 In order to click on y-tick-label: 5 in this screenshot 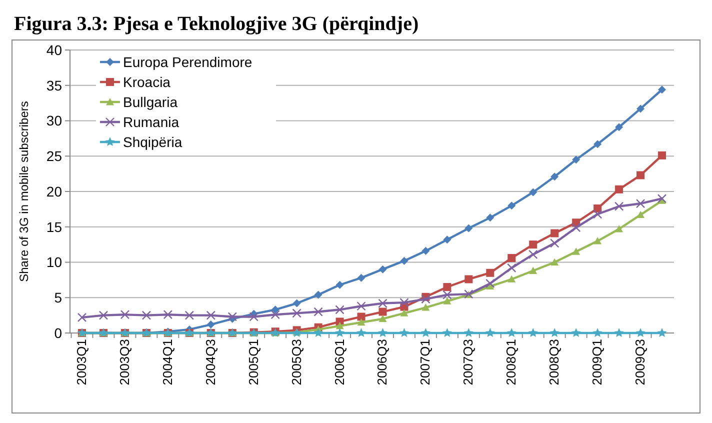, I will do `click(58, 298)`.